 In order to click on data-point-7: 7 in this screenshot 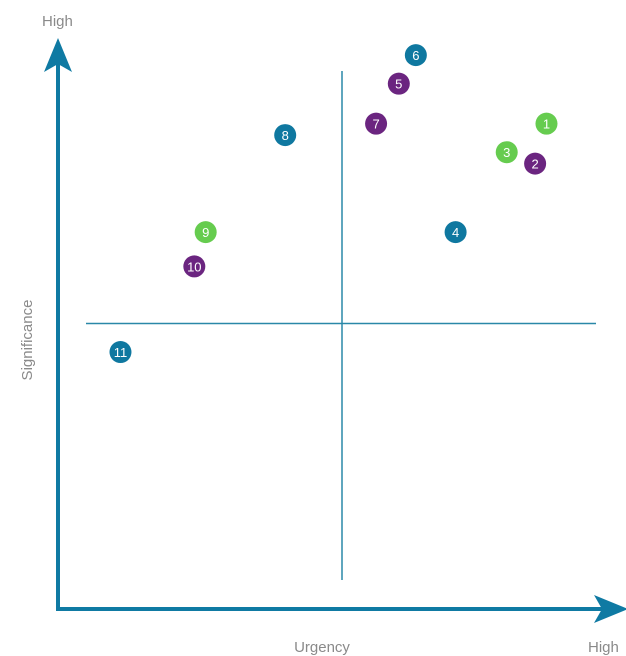, I will do `click(376, 123)`.